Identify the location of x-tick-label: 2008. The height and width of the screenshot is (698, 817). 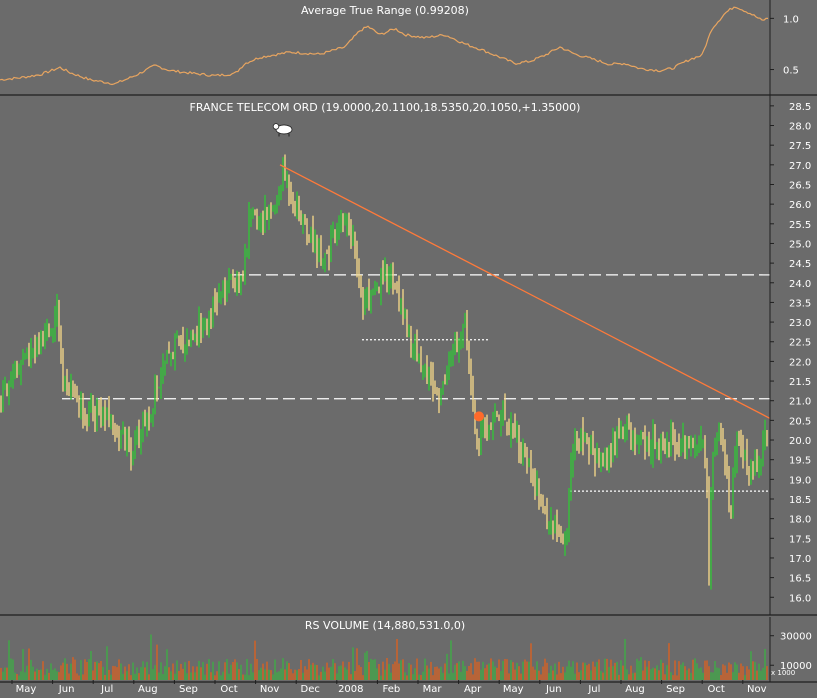
(350, 689).